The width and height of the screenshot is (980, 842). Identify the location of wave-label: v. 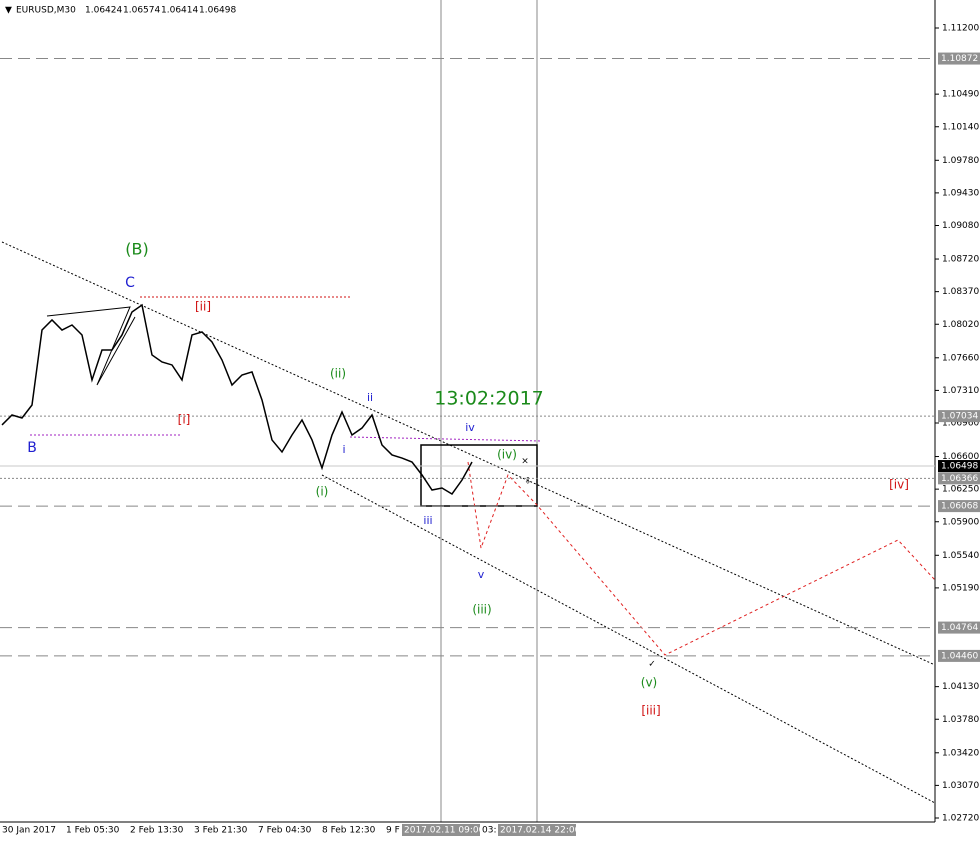
(481, 574).